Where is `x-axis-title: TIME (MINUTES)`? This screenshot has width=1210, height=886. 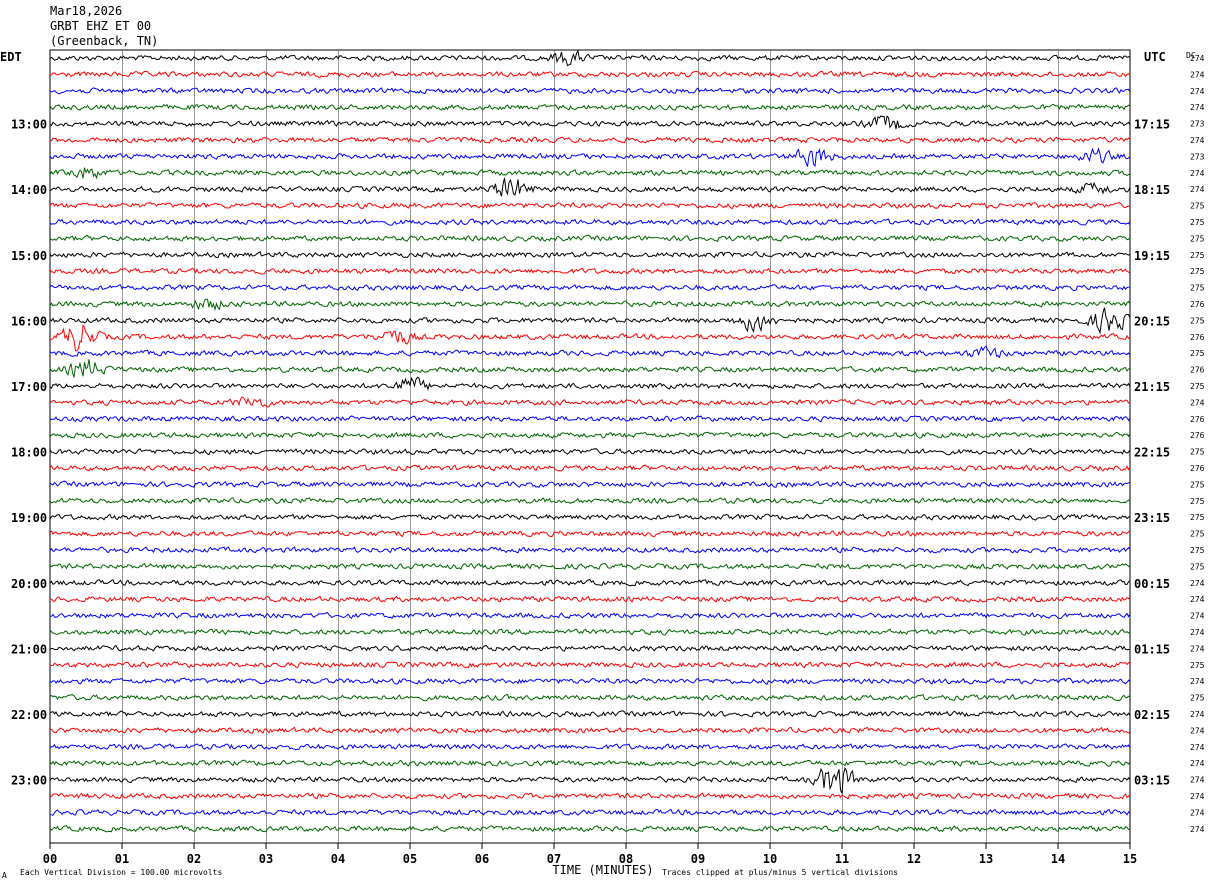
x-axis-title: TIME (MINUTES) is located at coordinates (602, 870).